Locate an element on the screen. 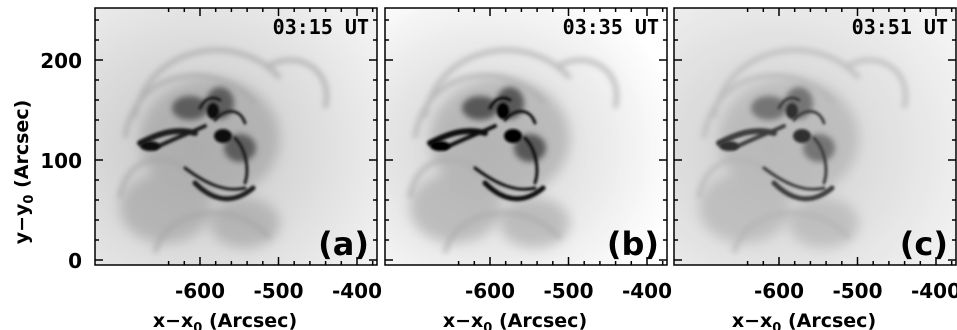 Image resolution: width=957 pixels, height=330 pixels. panel-letter: (a) is located at coordinates (343, 244).